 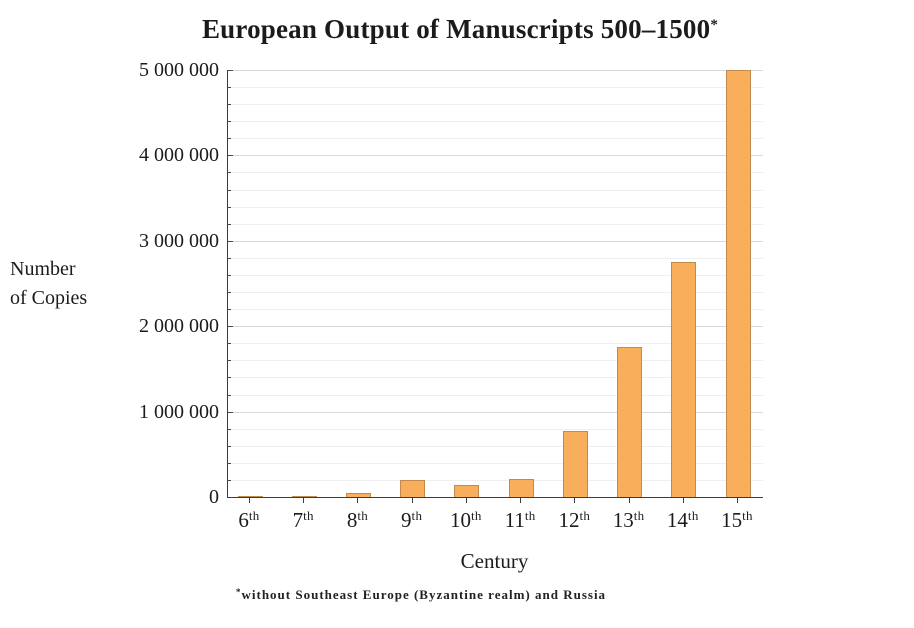 I want to click on x-tick-number: 13, so click(x=623, y=520).